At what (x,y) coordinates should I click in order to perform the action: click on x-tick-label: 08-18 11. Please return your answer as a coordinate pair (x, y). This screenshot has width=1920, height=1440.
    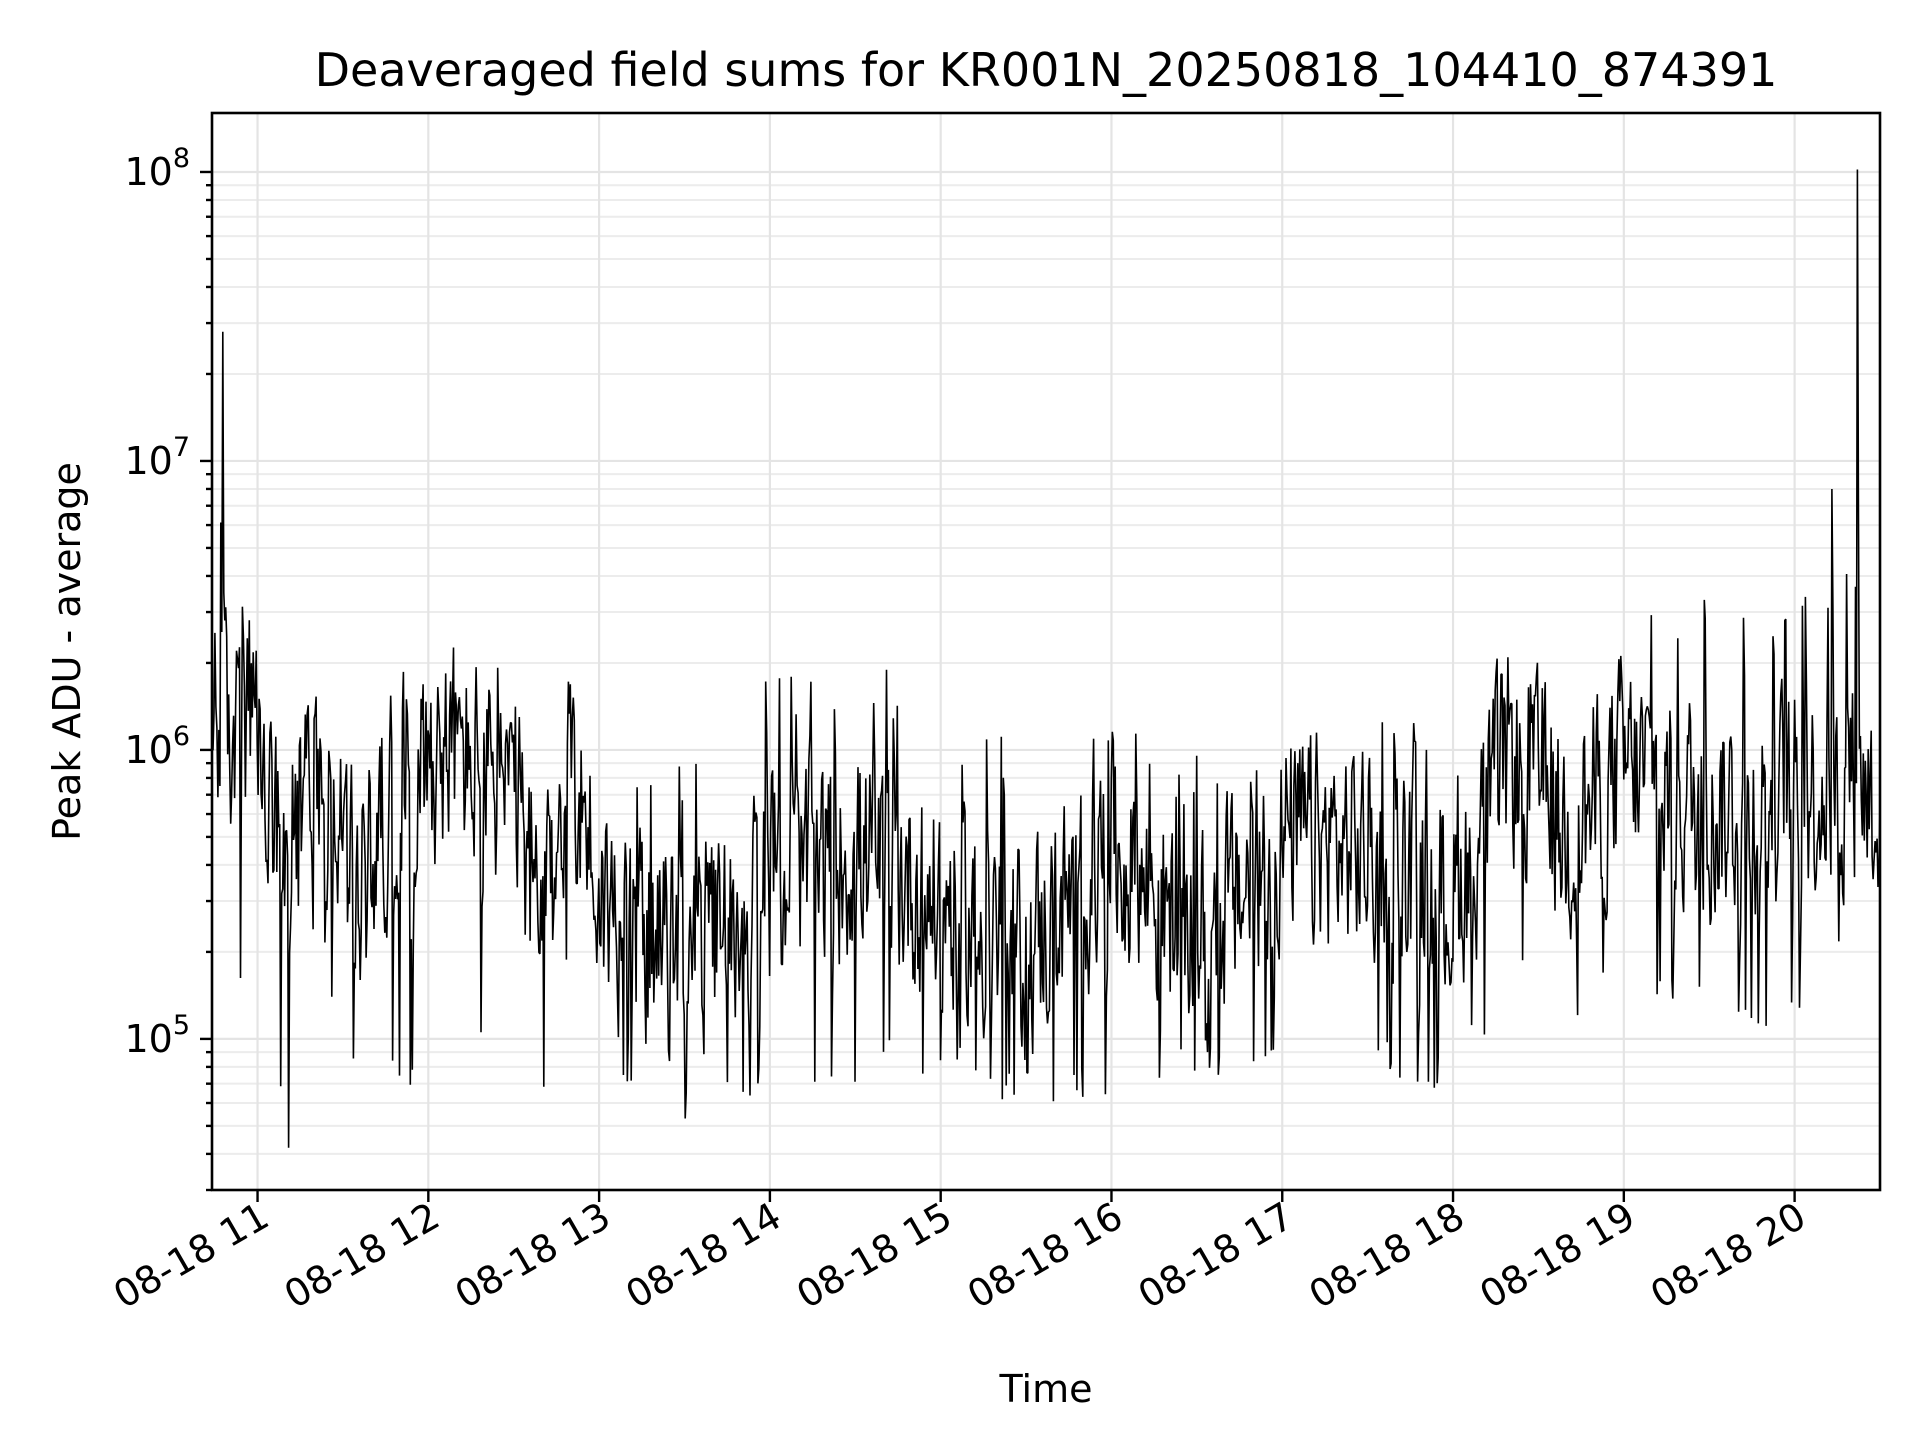
    Looking at the image, I should click on (191, 1256).